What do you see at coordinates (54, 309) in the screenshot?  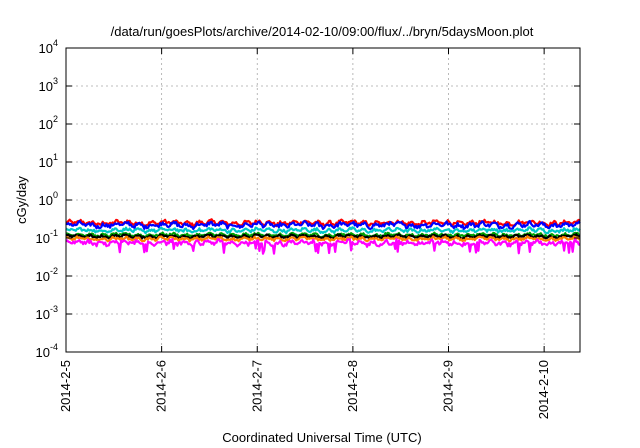 I see `y-tick-exponent: -3` at bounding box center [54, 309].